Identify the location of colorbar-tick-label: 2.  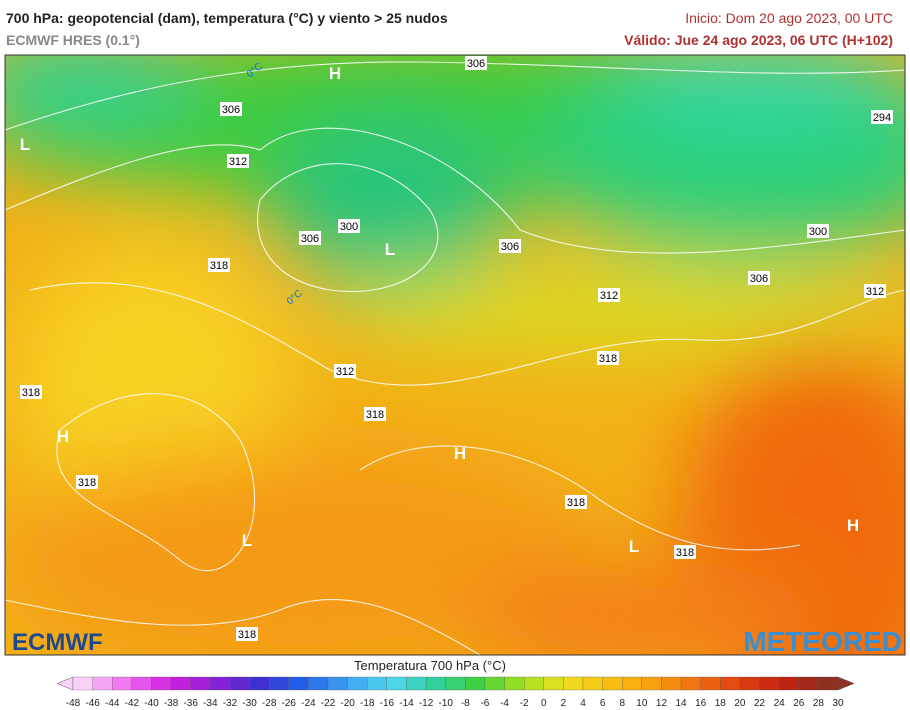
(564, 703).